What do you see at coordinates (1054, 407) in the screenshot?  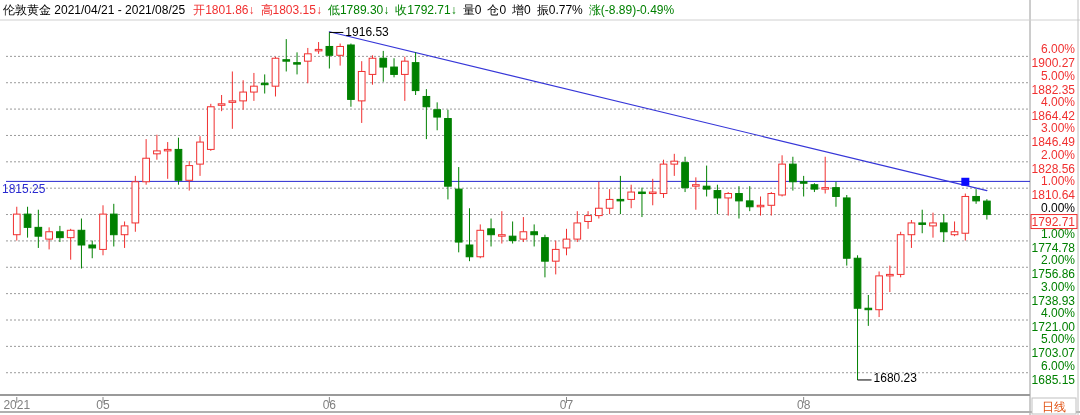 I see `text: 日线` at bounding box center [1054, 407].